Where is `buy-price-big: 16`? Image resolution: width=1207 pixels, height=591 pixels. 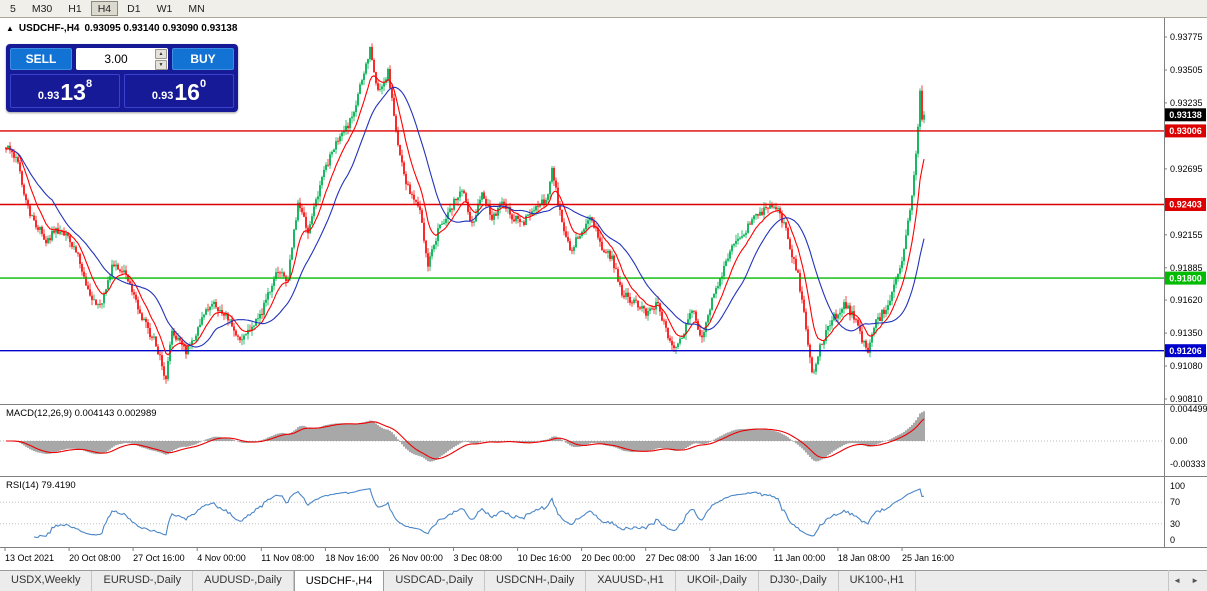 buy-price-big: 16 is located at coordinates (187, 92).